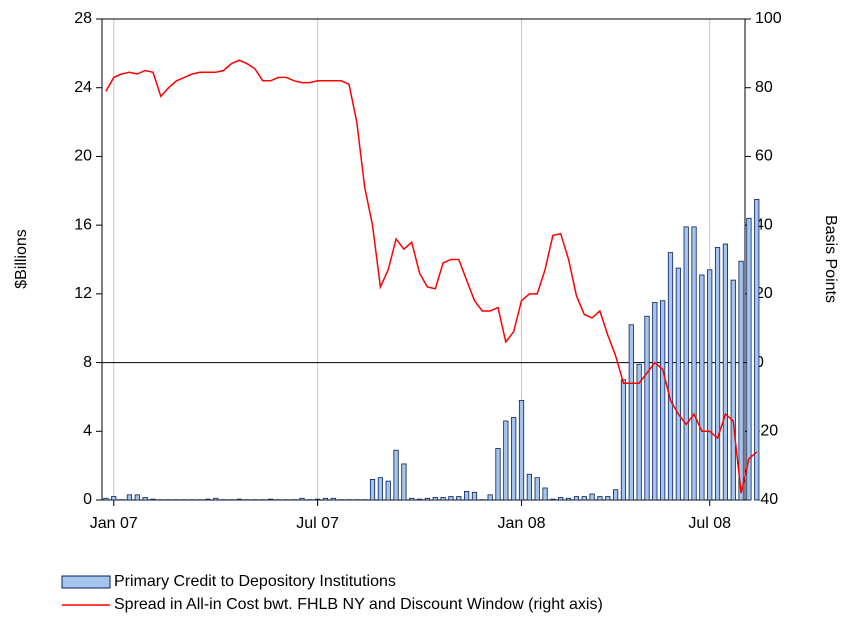 This screenshot has width=849, height=627. I want to click on y-tick-label: 28, so click(83, 18).